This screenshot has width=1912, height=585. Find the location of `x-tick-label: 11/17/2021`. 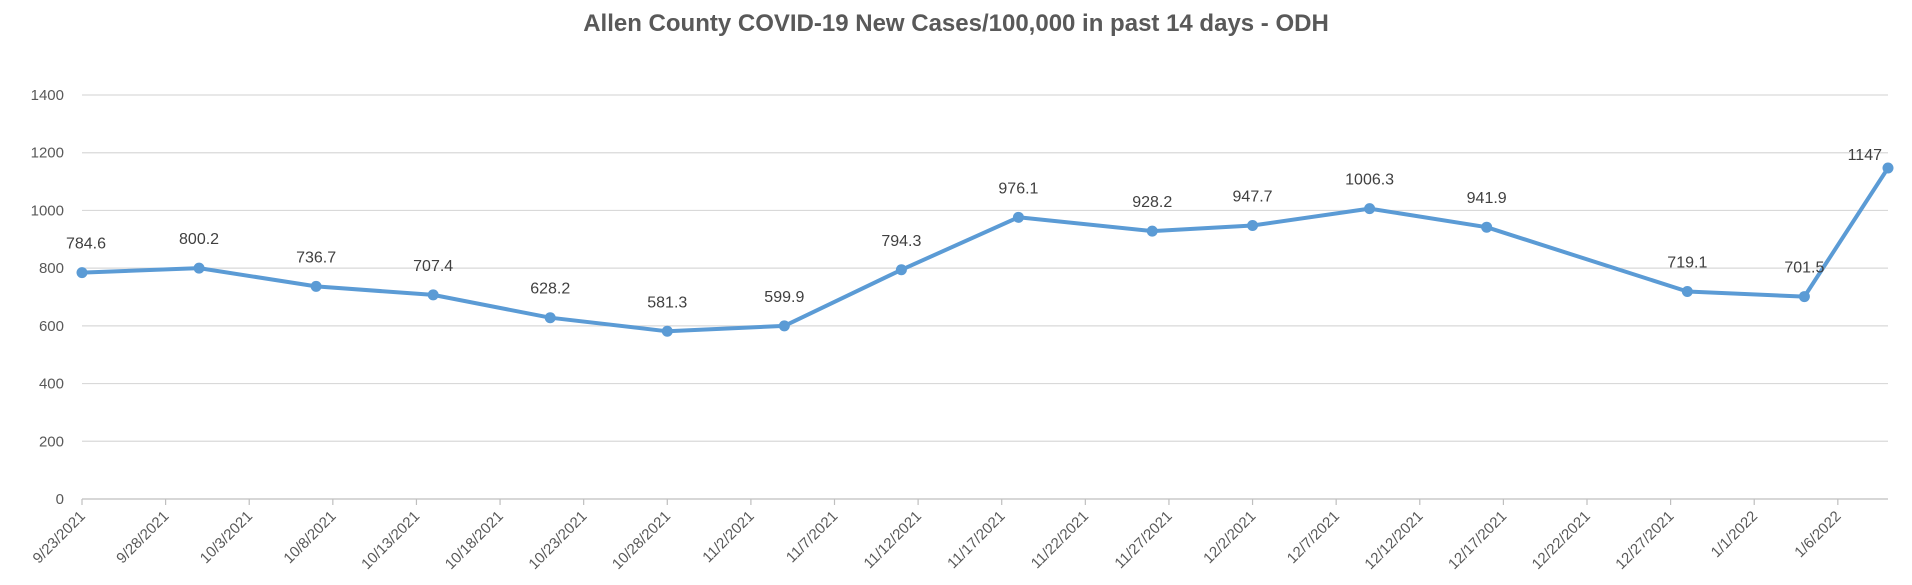

x-tick-label: 11/17/2021 is located at coordinates (976, 540).